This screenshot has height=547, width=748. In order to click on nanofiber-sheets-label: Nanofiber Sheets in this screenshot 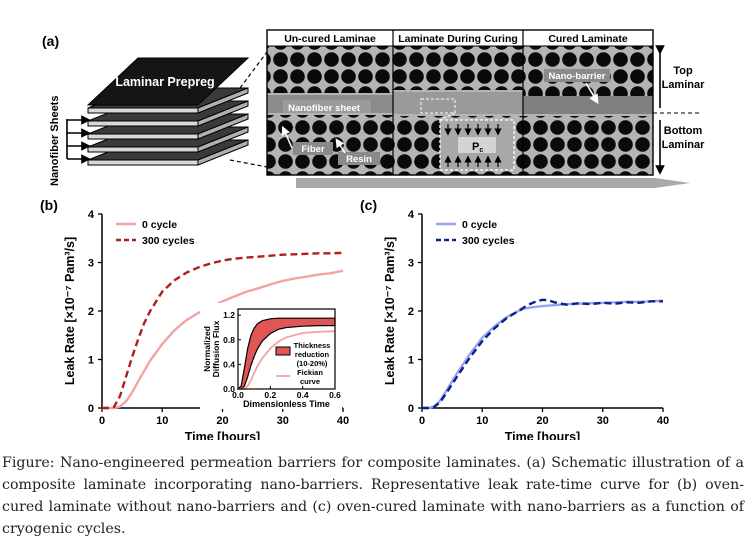, I will do `click(55, 141)`.